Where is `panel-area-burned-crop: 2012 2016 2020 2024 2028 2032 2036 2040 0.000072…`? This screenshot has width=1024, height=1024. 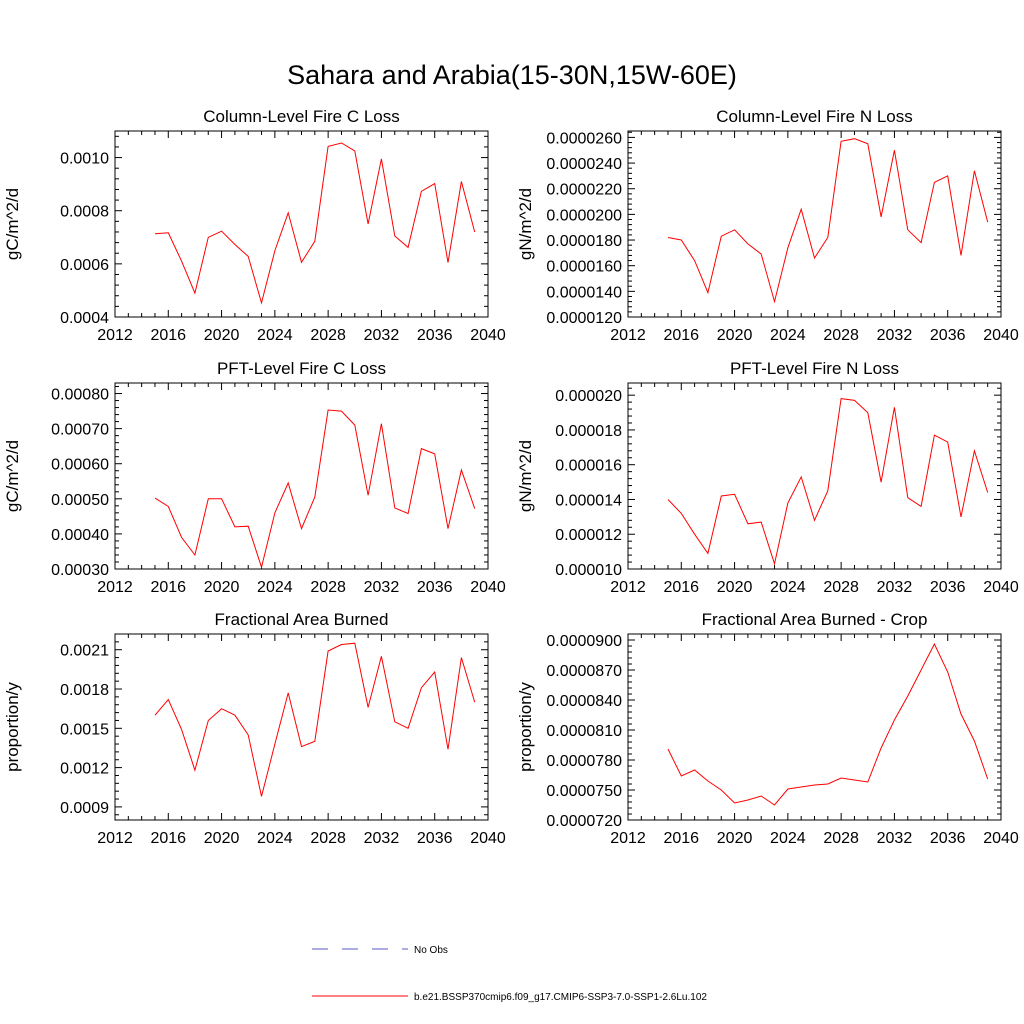 panel-area-burned-crop: 2012 2016 2020 2024 2028 2032 2036 2040 0.000072… is located at coordinates (767, 728).